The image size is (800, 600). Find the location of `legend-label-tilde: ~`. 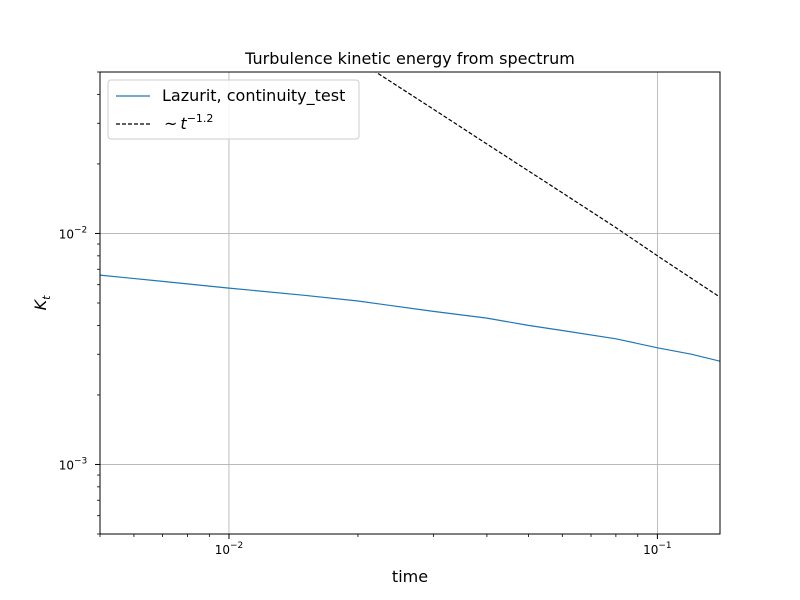

legend-label-tilde: ~ is located at coordinates (170, 123).